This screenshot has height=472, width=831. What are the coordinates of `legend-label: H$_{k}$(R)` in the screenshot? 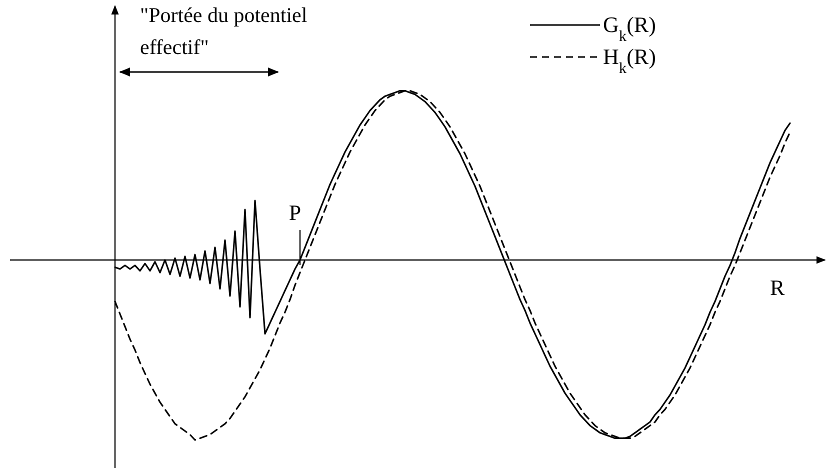 It's located at (629, 60).